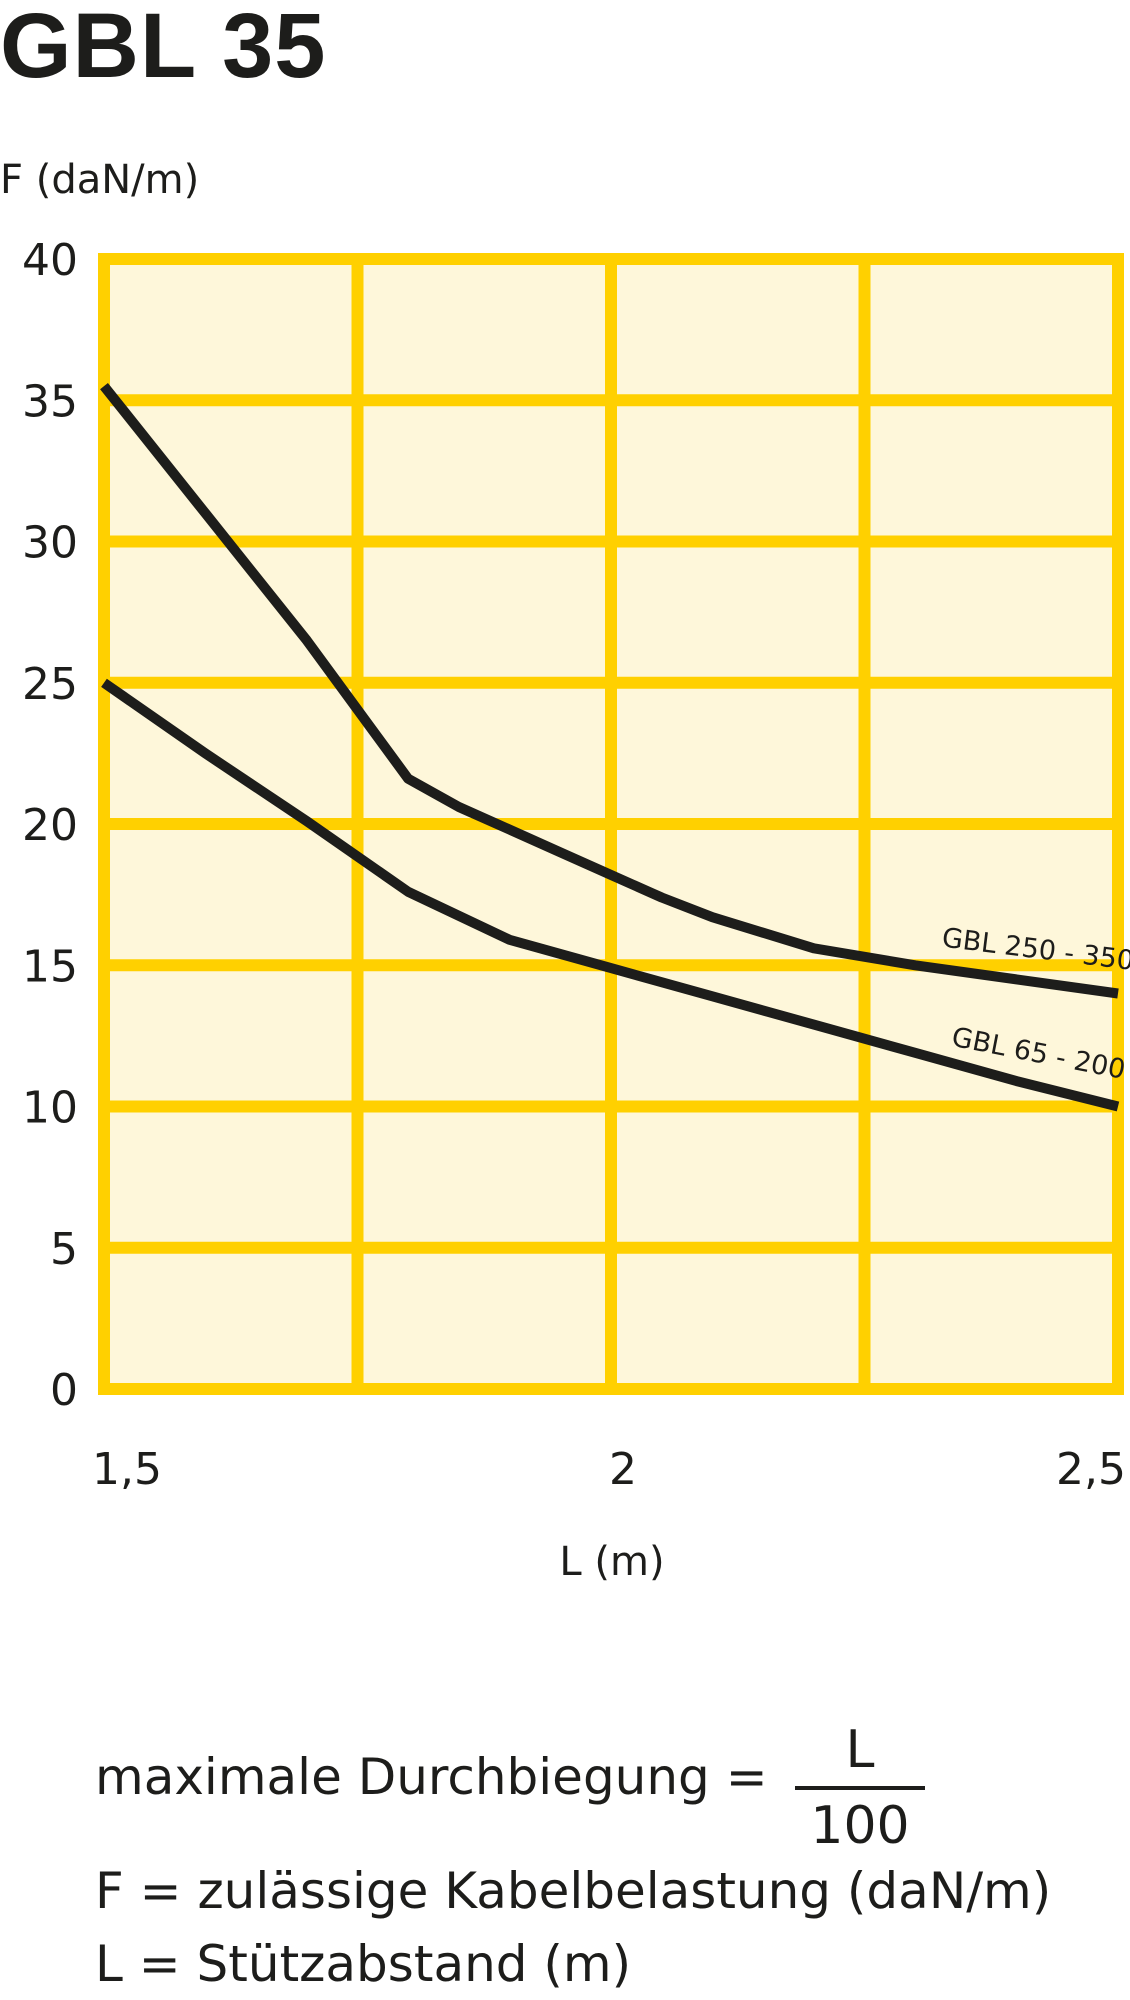 Image resolution: width=1130 pixels, height=2000 pixels. Describe the element at coordinates (50, 966) in the screenshot. I see `y-tick-15: 15` at that location.